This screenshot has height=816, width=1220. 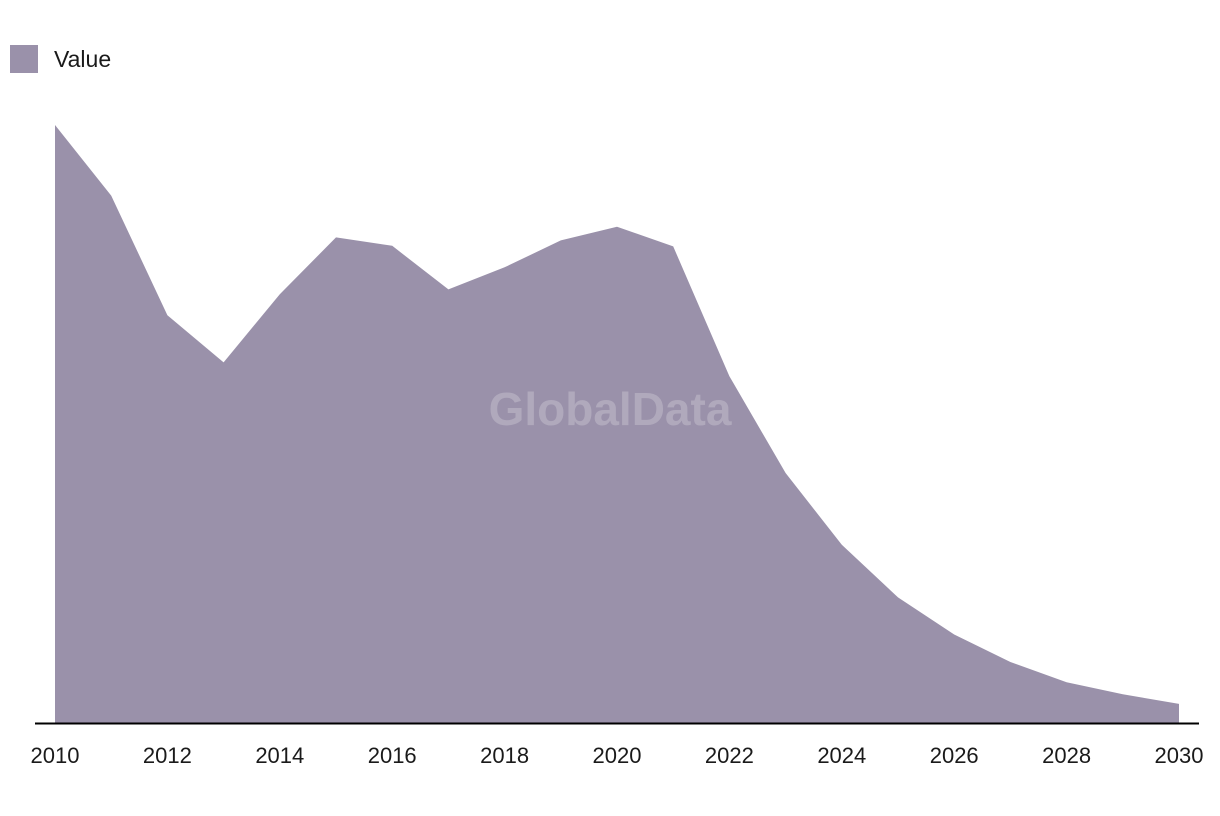 I want to click on x-tick-label: 2028, so click(x=1066, y=755).